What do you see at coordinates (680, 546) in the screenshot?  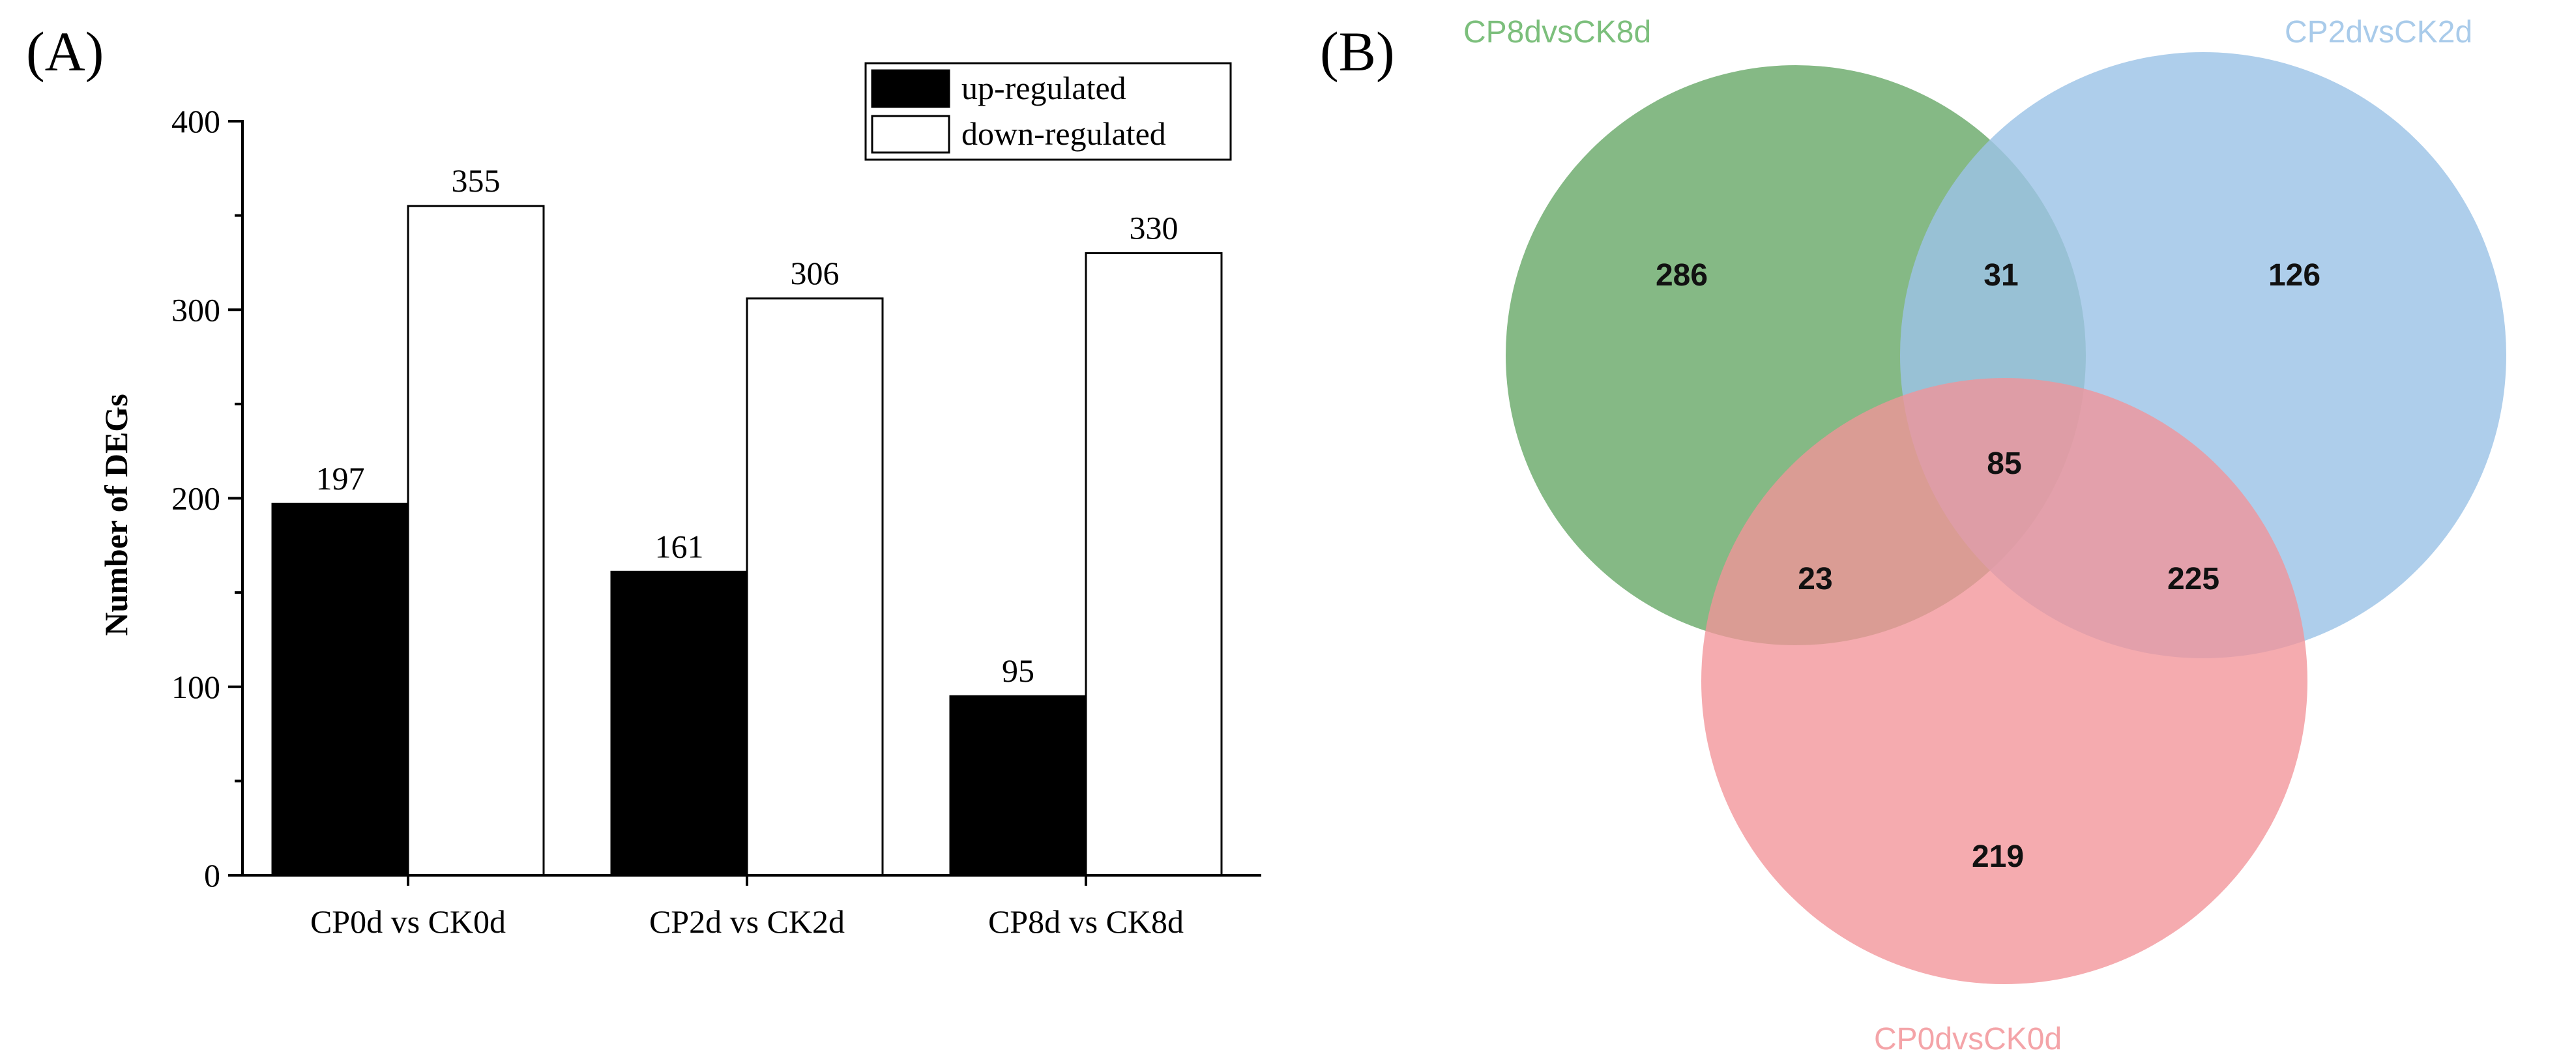 I see `data-label-up-2: 161` at bounding box center [680, 546].